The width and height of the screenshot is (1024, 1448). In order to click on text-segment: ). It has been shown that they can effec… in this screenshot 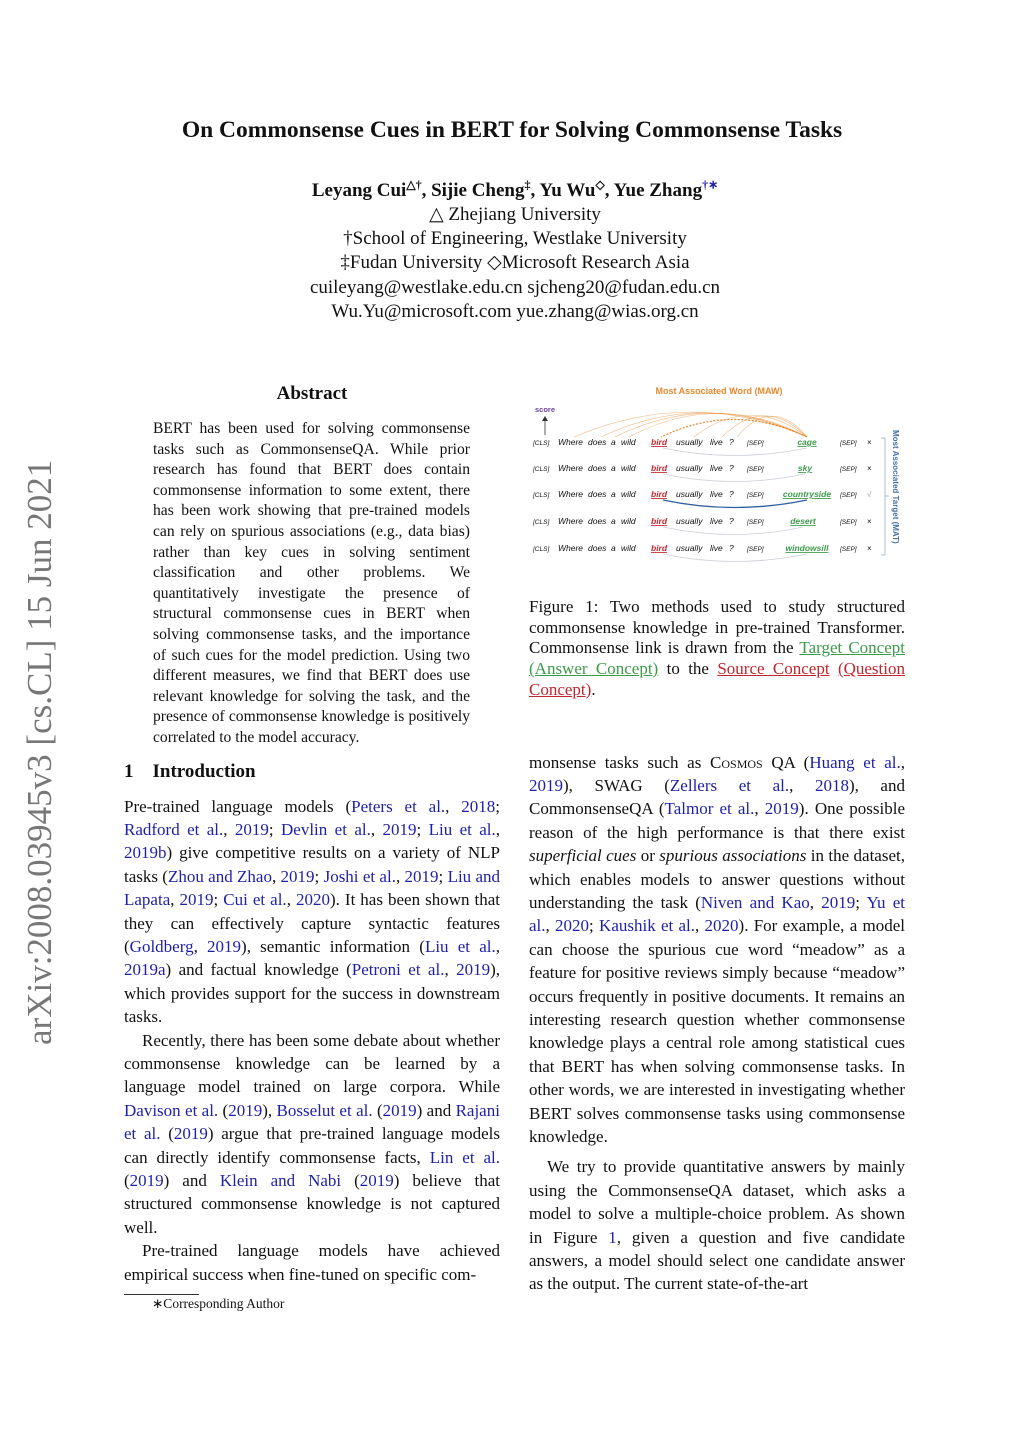, I will do `click(312, 923)`.